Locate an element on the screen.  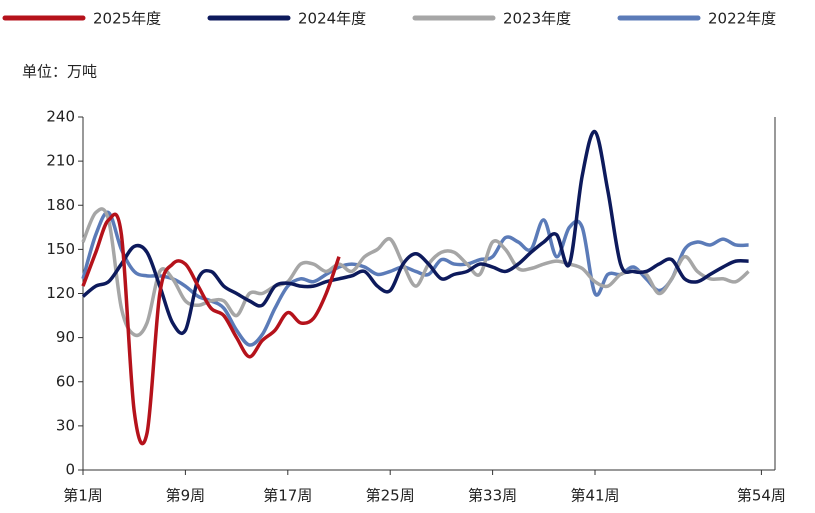
x-tick-label: 第1周 is located at coordinates (83, 496).